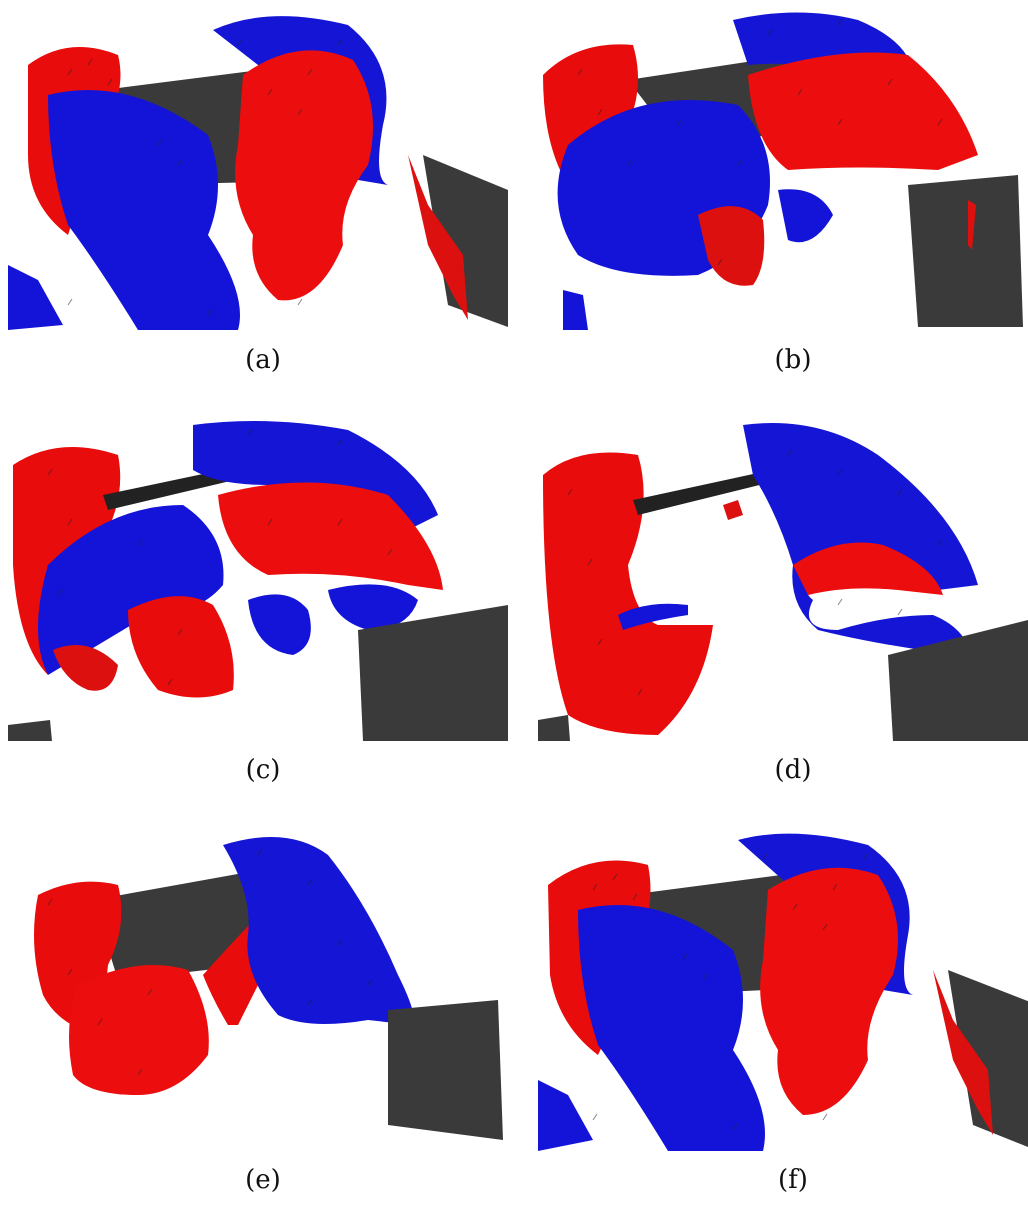  Describe the element at coordinates (868, 568) in the screenshot. I see `red-band` at that location.